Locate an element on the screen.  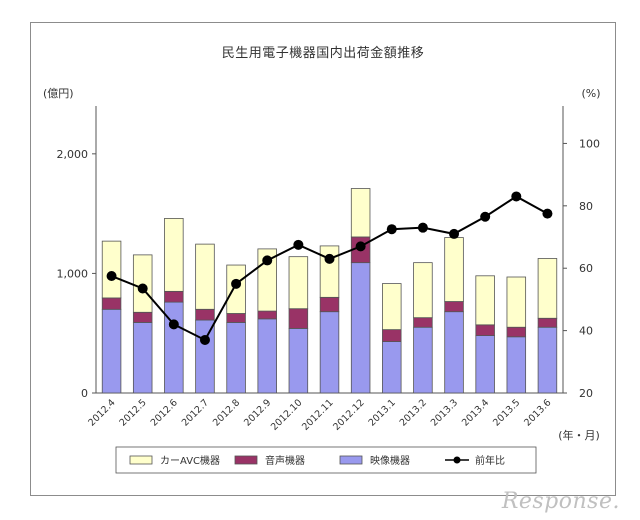
x-tick-label: 2012.10 is located at coordinates (287, 415).